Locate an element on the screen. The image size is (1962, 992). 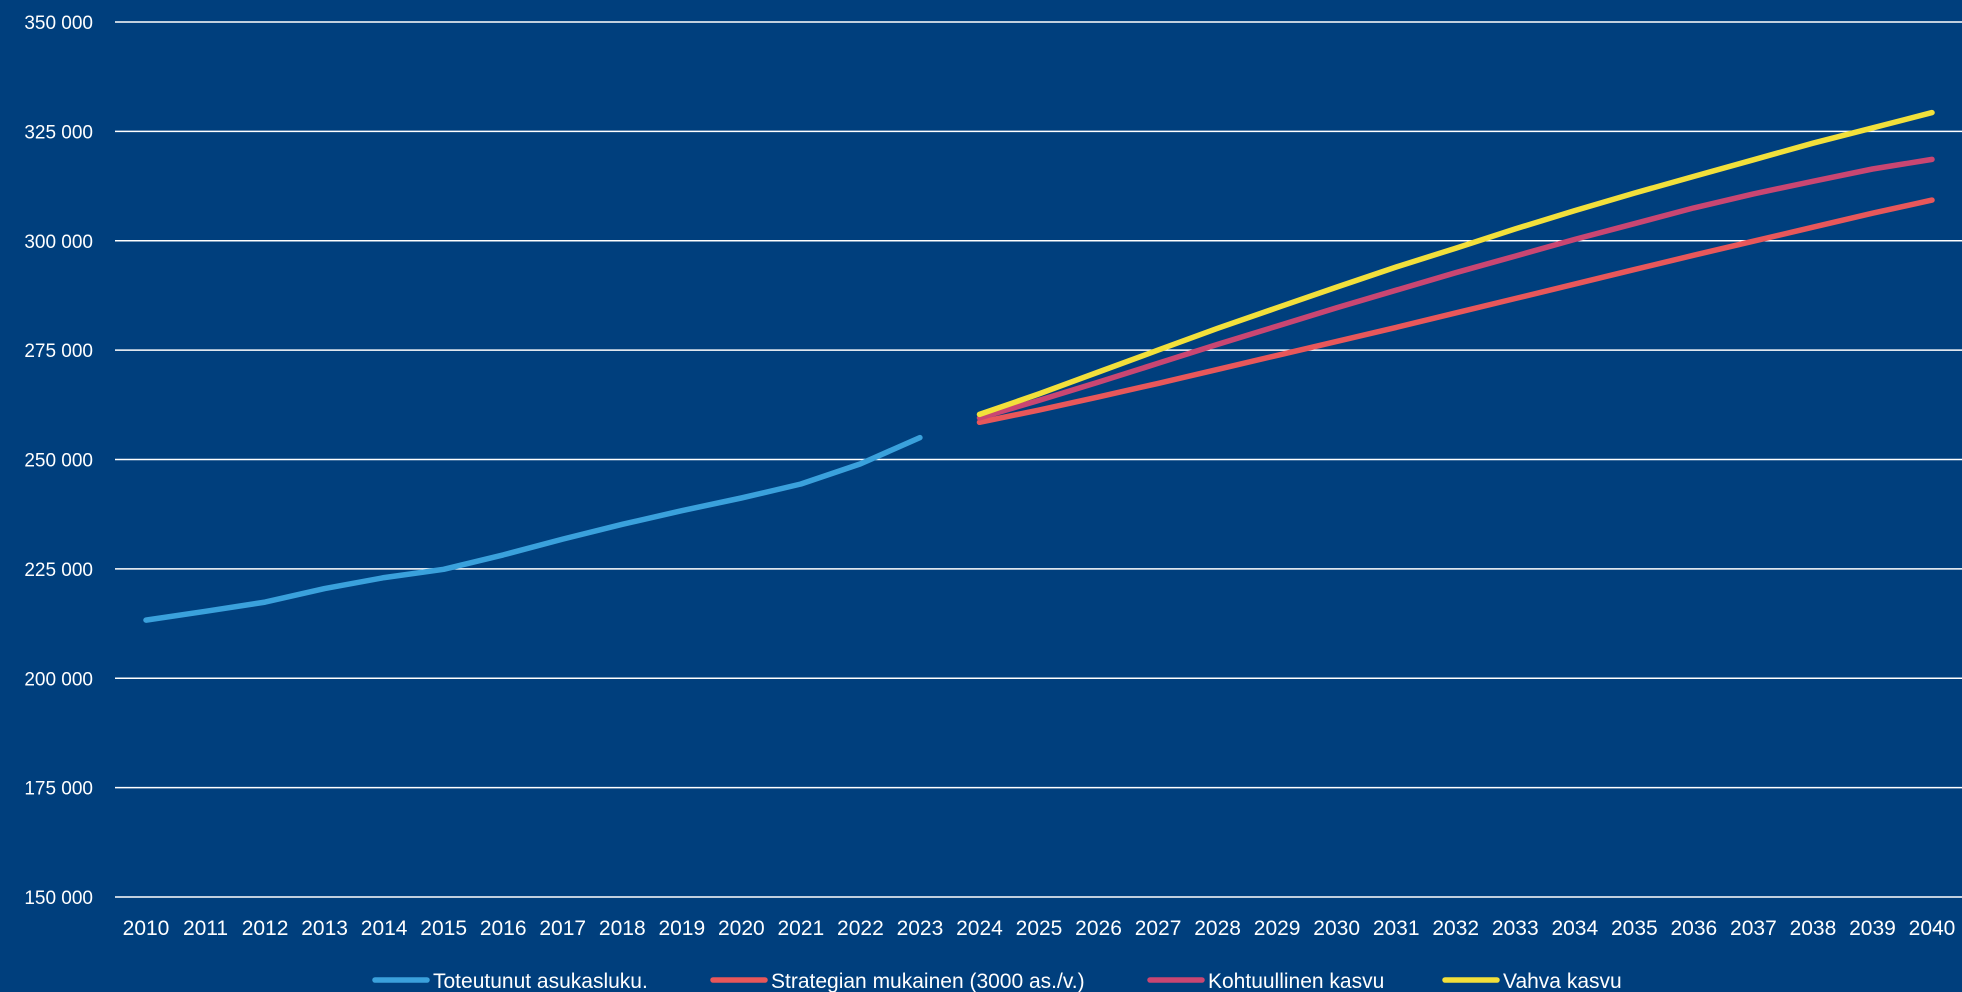
legend-label: Toteutunut asukasluku. is located at coordinates (540, 981).